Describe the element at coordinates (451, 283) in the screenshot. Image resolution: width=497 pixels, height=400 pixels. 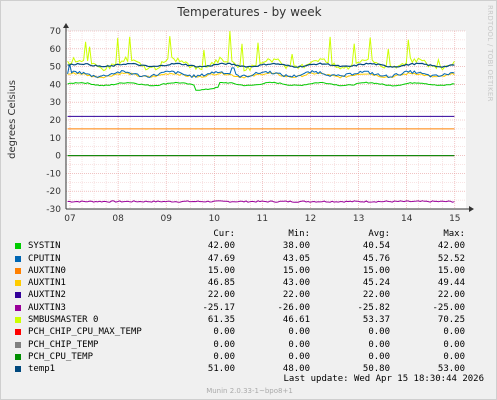
I see `legend-value-max: 49.44` at that location.